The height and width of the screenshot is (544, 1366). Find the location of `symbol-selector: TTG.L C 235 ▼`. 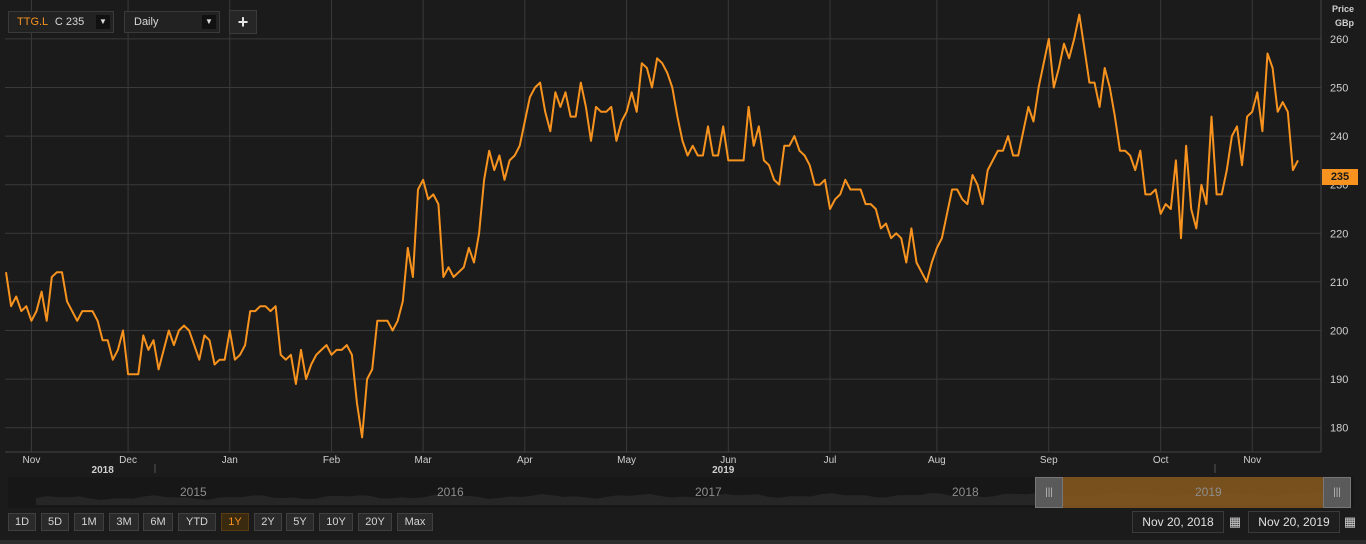

symbol-selector: TTG.L C 235 ▼ is located at coordinates (61, 22).